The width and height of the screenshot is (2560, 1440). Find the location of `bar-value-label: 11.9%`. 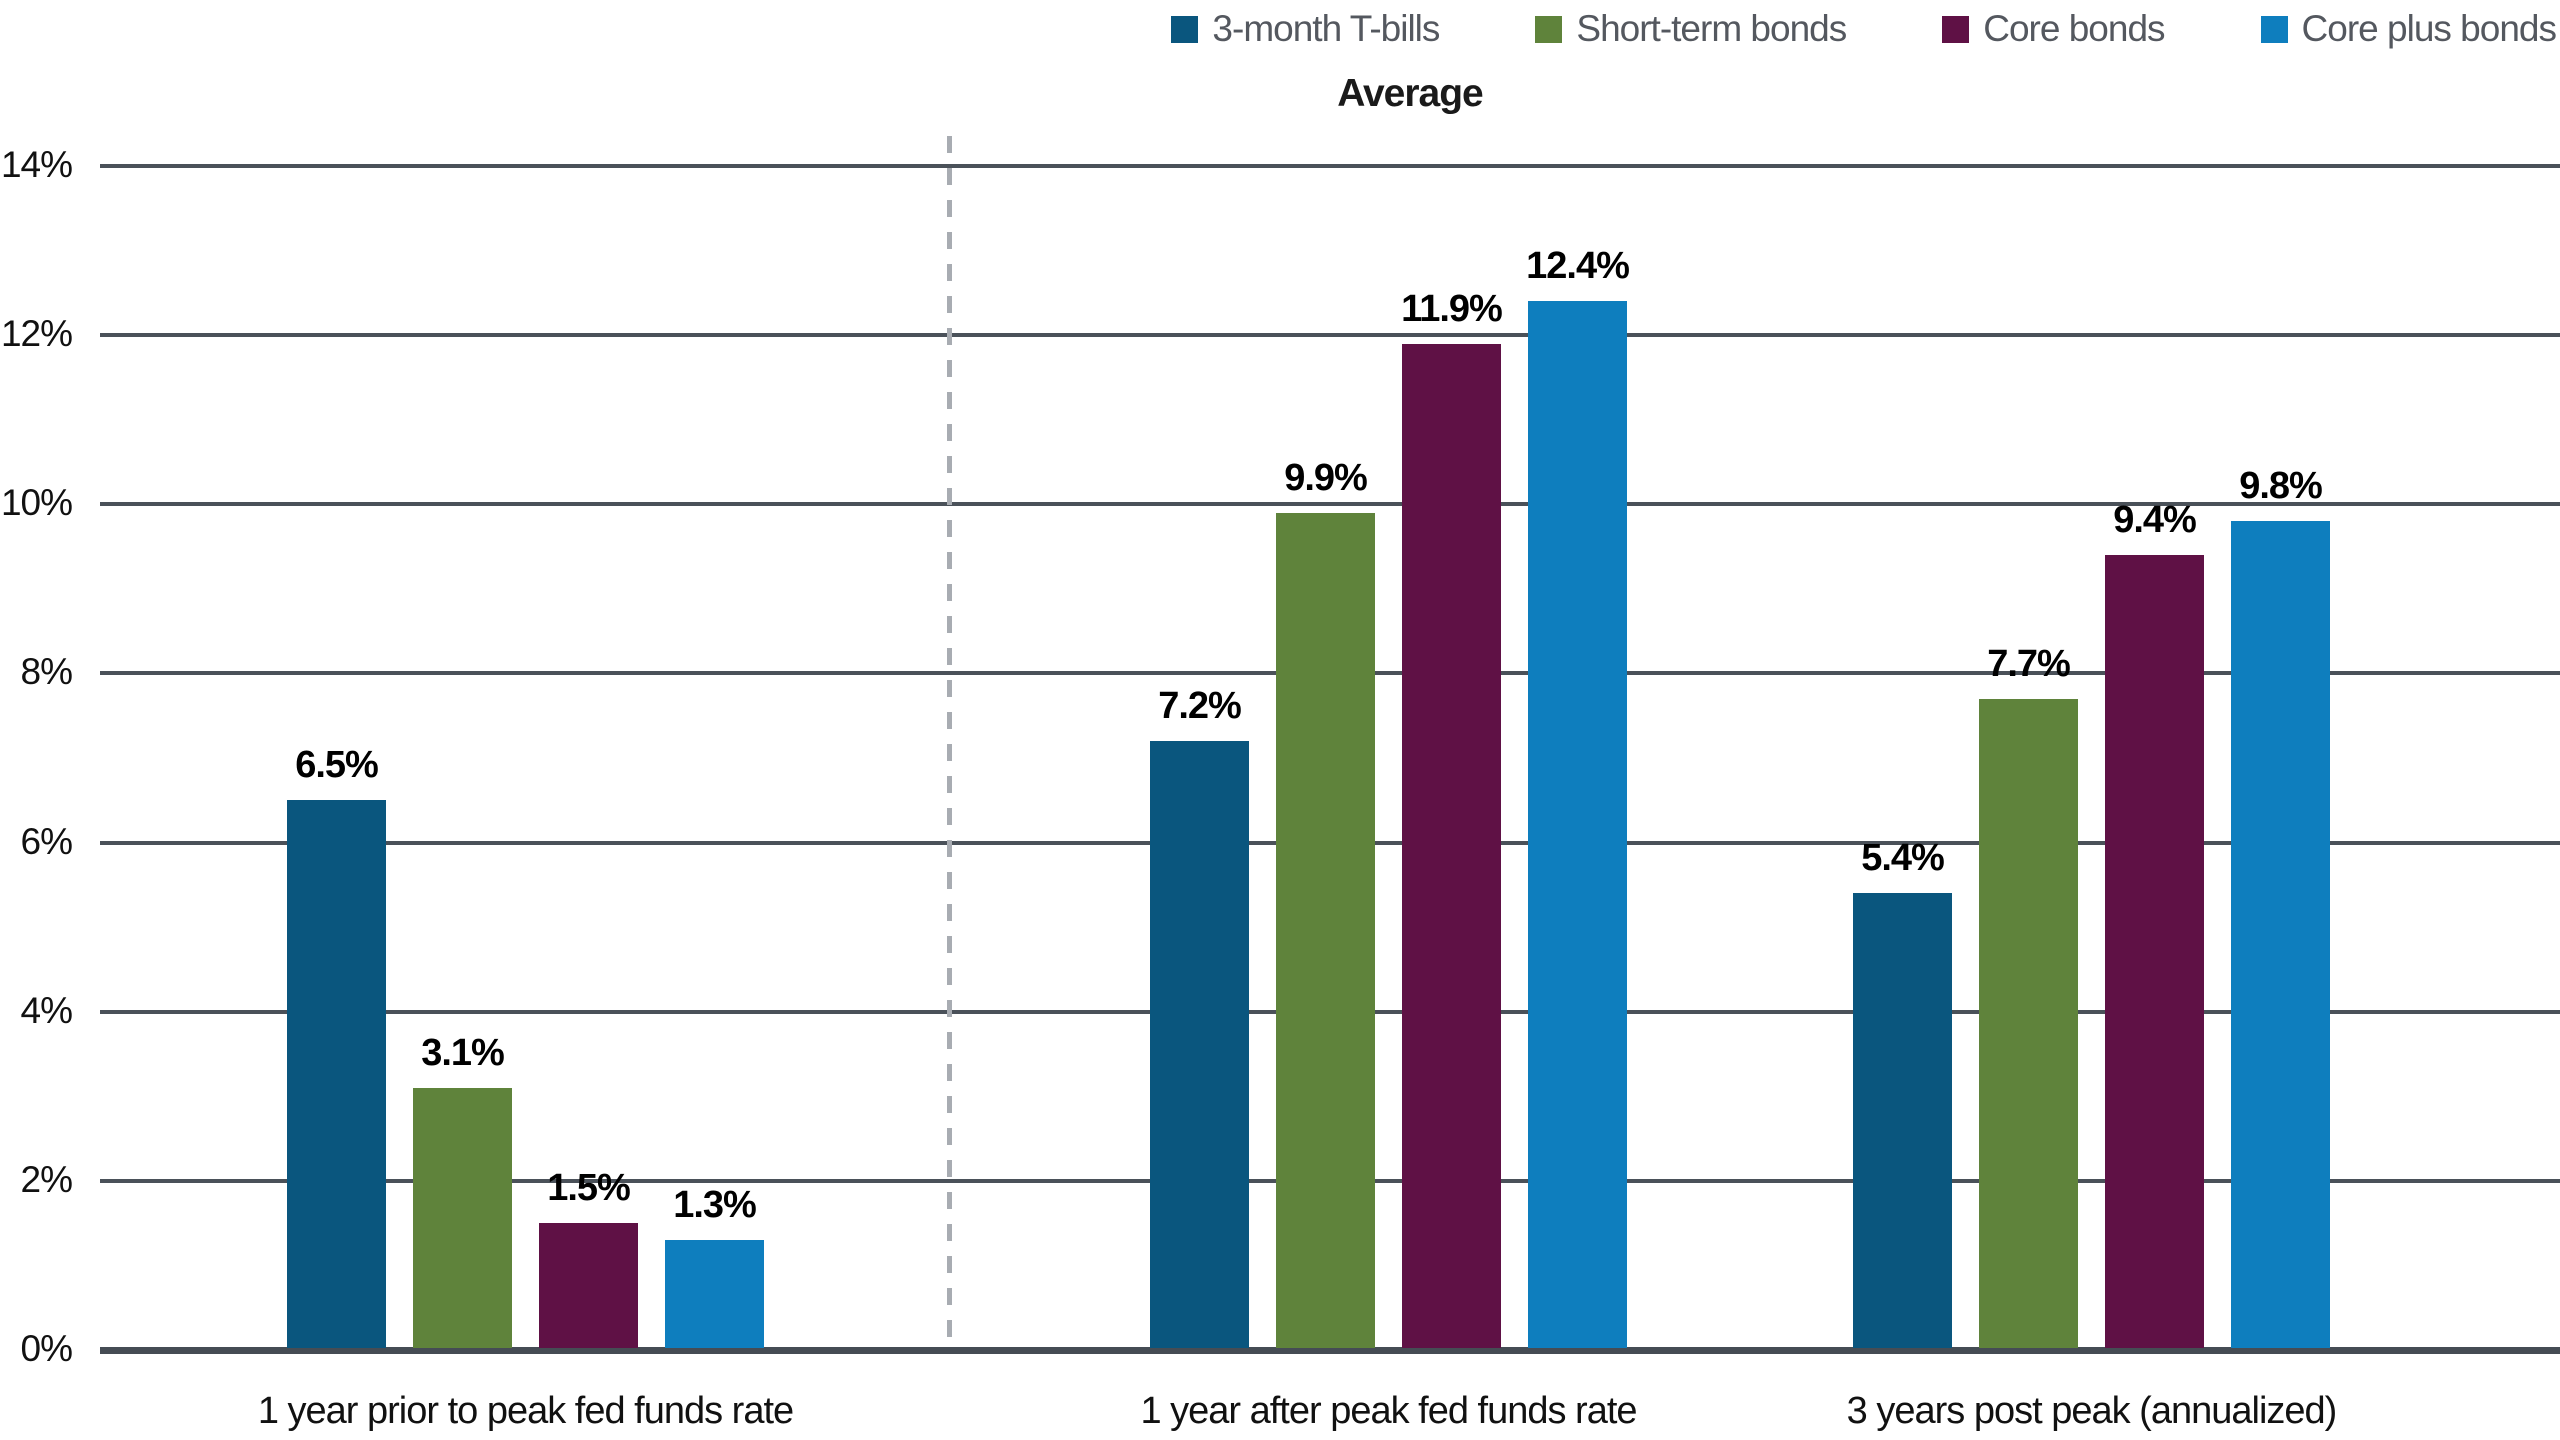

bar-value-label: 11.9% is located at coordinates (1452, 308).